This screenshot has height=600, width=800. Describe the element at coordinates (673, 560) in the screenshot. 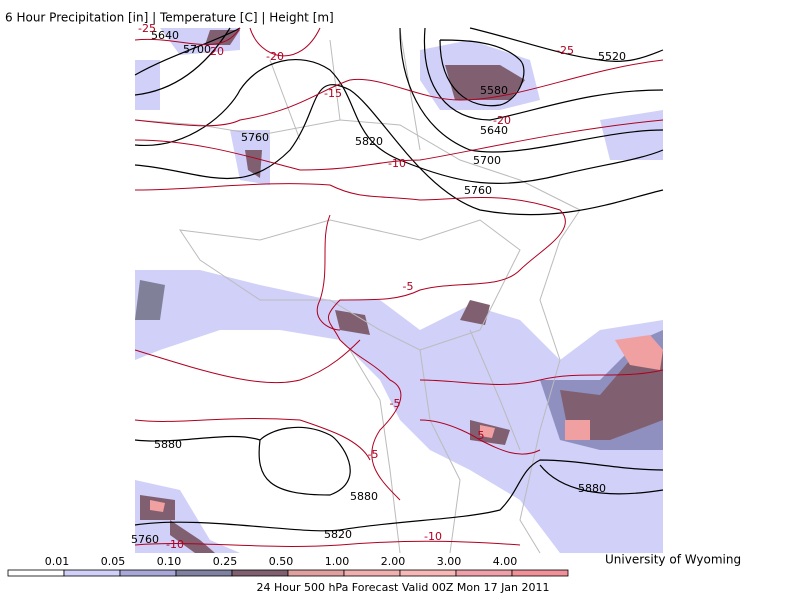

I see `credit: University of Wyoming` at that location.